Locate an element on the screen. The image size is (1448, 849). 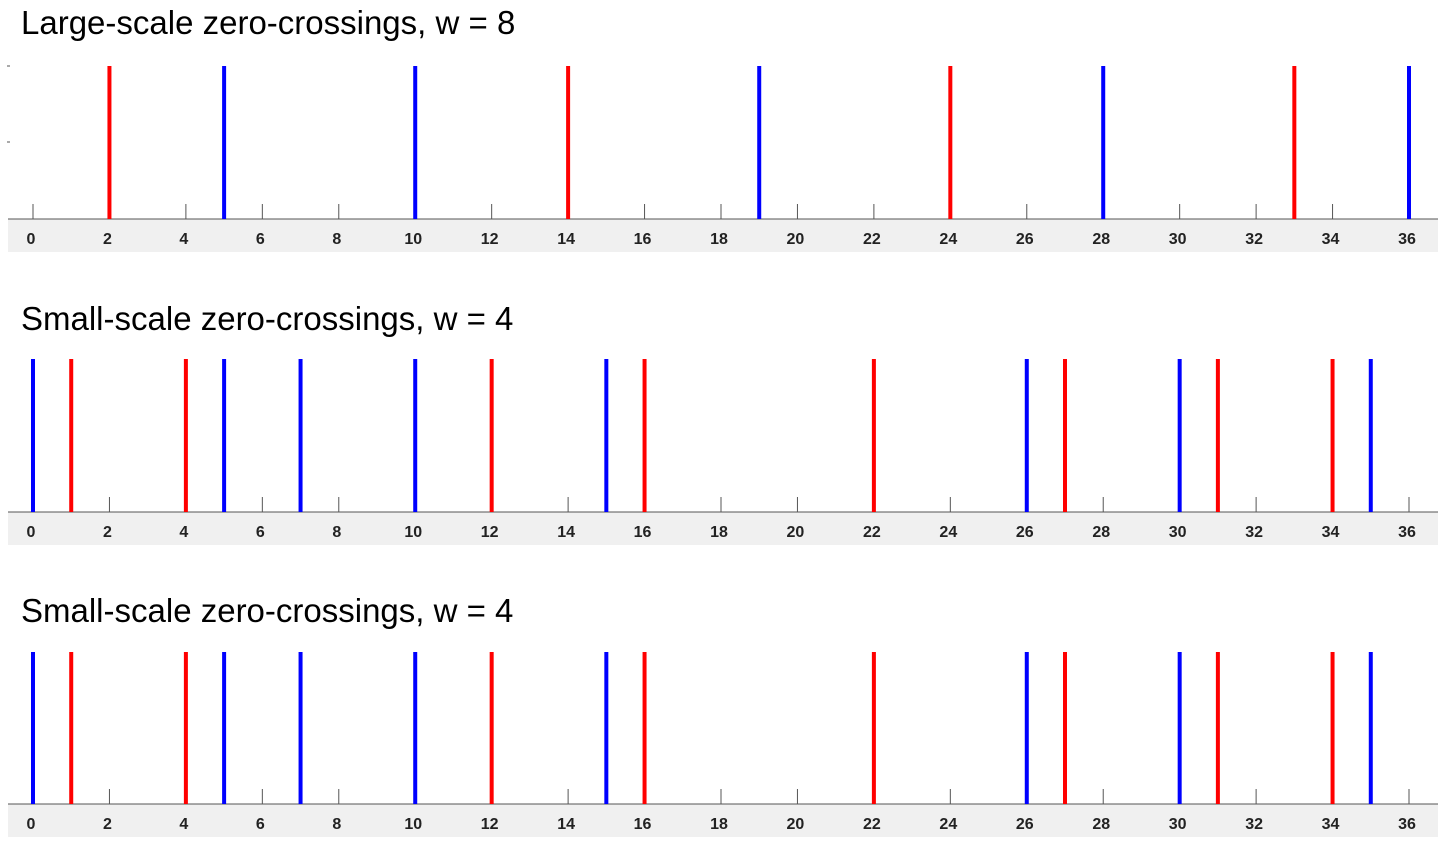
chart-title-1: Large-scale zero-crossings, w = 8 is located at coordinates (268, 22).